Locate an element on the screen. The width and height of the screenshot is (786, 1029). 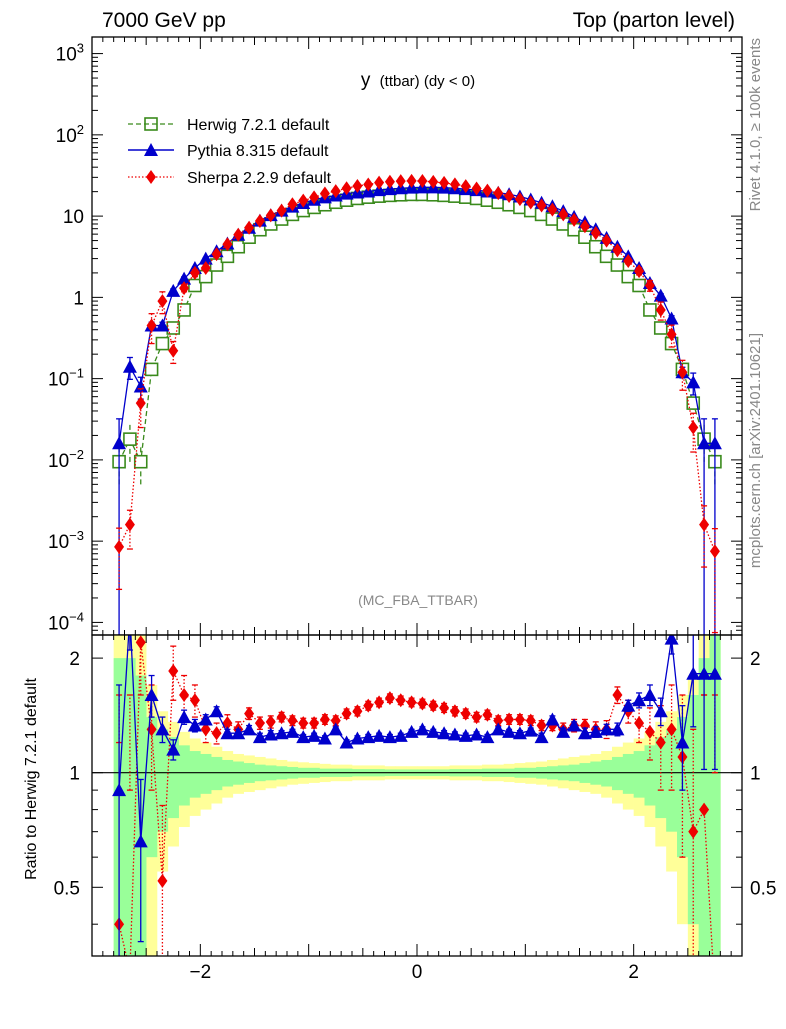
ratio-y-tick-label-right: 2 is located at coordinates (755, 659).